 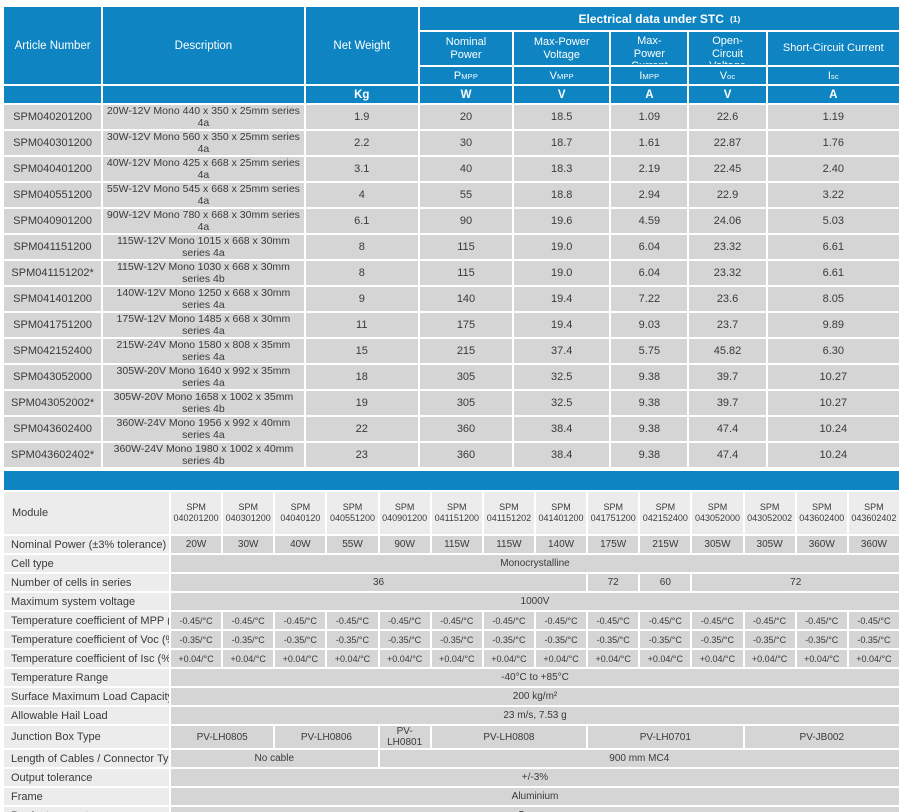 I want to click on impp-cell: 6.04, so click(x=649, y=273).